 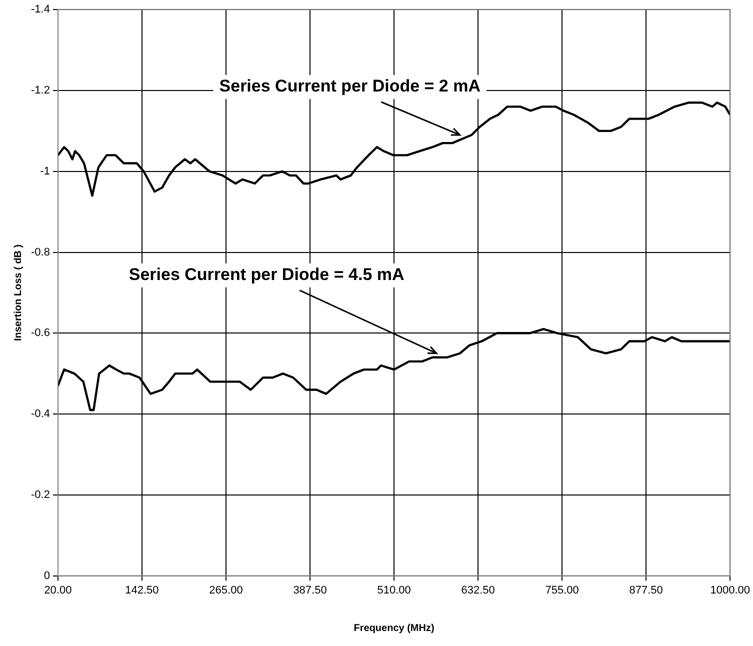 I want to click on y-tick-label: -0.4, so click(x=40, y=414).